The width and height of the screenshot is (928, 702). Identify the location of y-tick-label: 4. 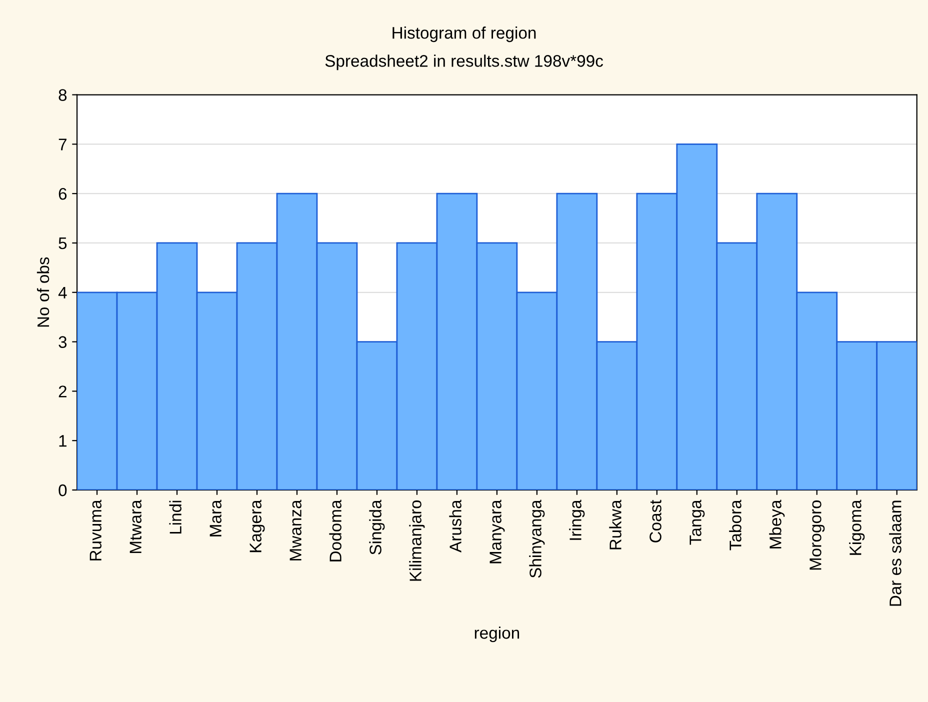
(62, 292).